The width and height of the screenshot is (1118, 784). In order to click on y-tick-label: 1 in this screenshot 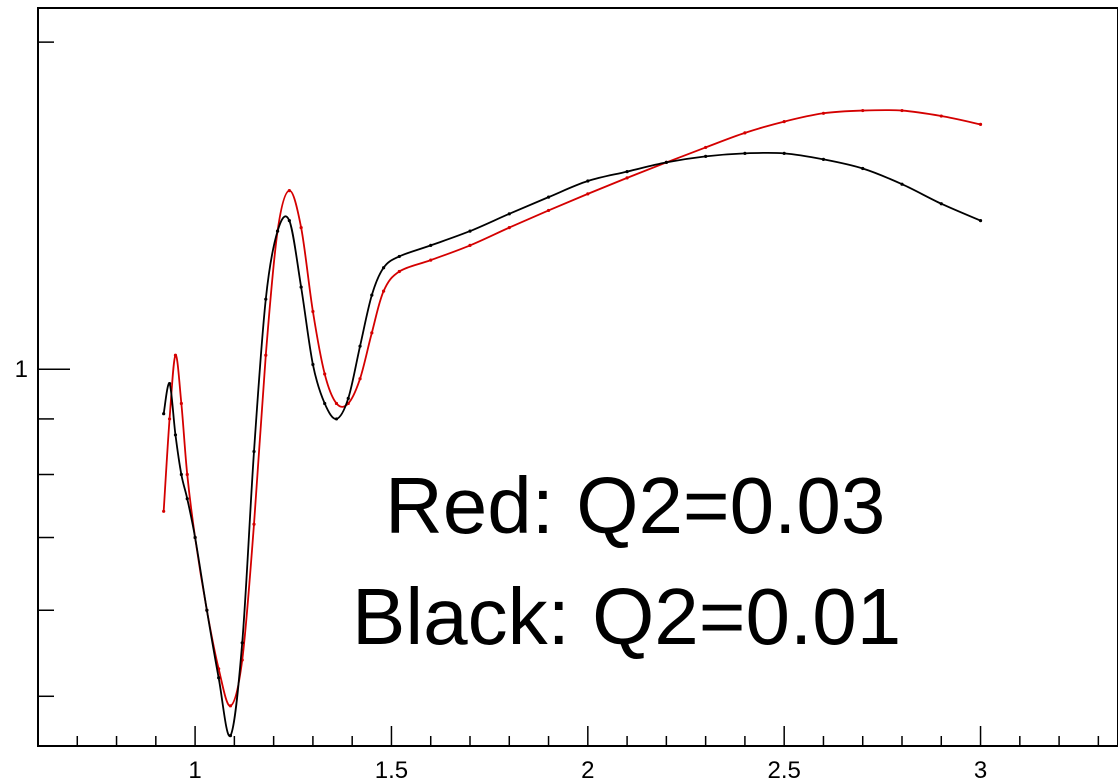, I will do `click(21, 369)`.